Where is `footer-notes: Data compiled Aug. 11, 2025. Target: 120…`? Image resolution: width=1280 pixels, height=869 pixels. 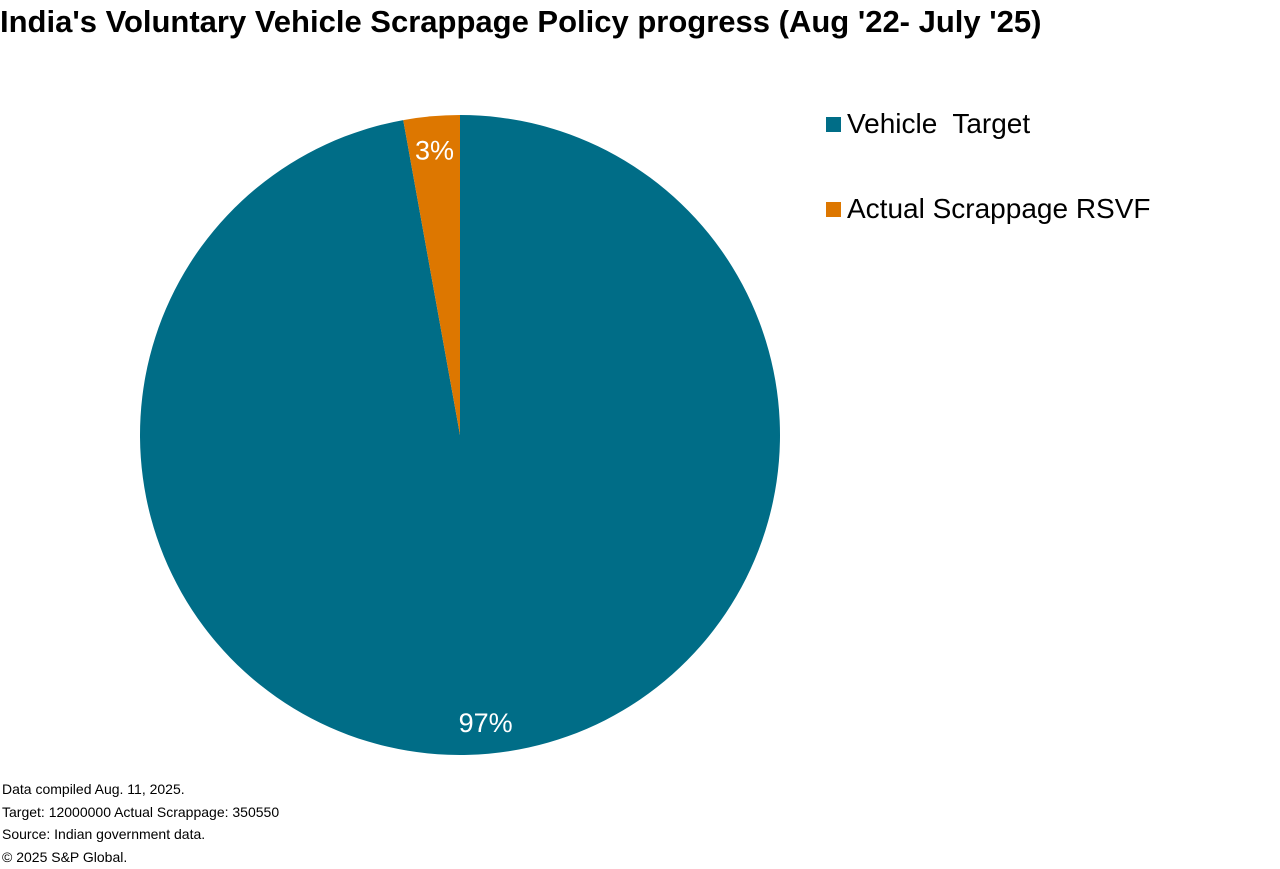
footer-notes: Data compiled Aug. 11, 2025. Target: 120… is located at coordinates (140, 823).